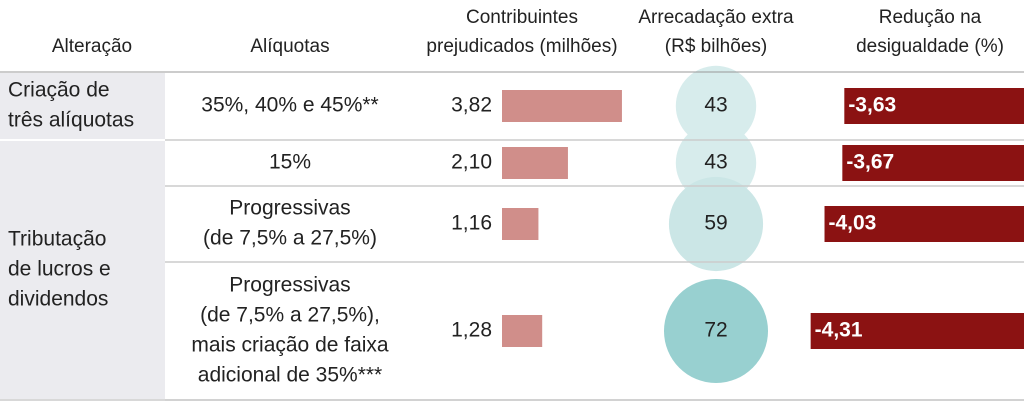  I want to click on taxpayers-label: 1,28, so click(471, 330).